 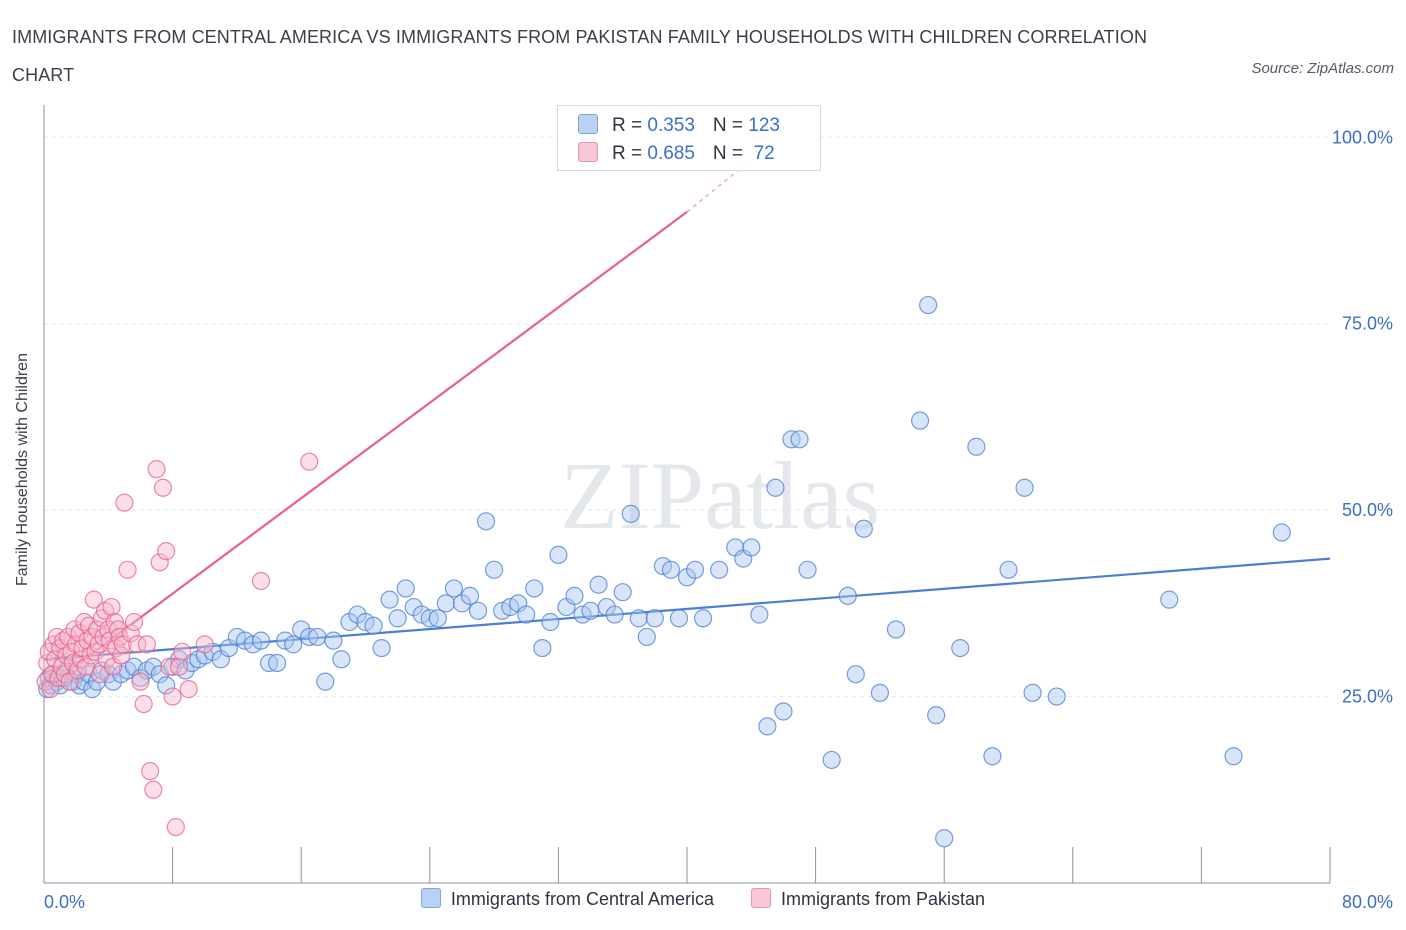 I want to click on x-tick-label-min: 0.0%, so click(x=64, y=902).